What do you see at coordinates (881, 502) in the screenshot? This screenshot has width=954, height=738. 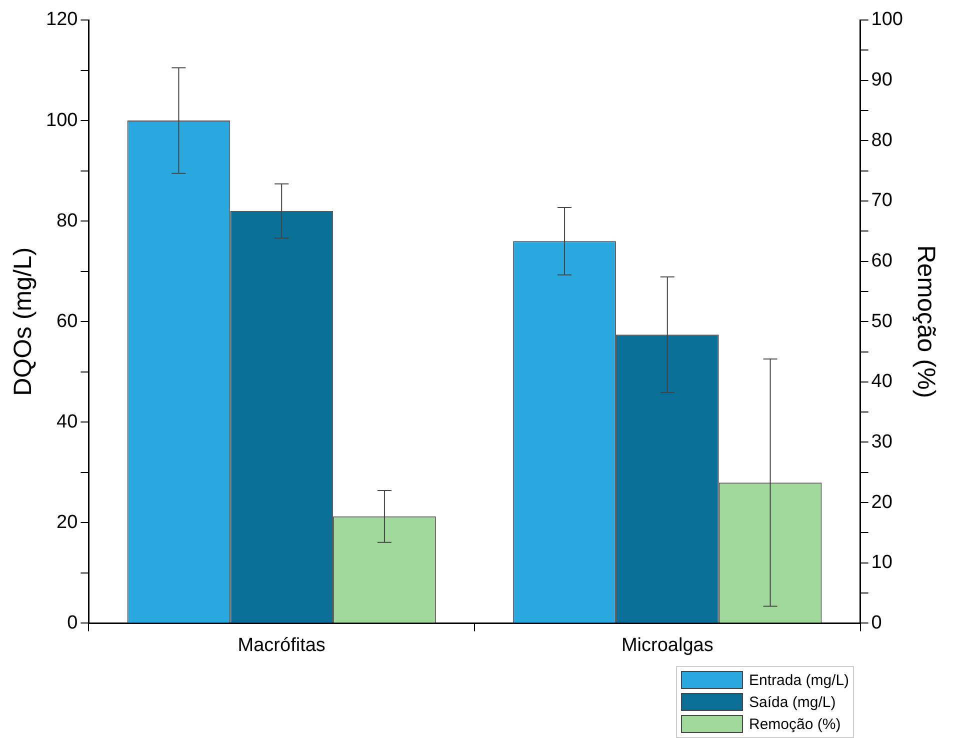 I see `y2-tick-label: 20` at bounding box center [881, 502].